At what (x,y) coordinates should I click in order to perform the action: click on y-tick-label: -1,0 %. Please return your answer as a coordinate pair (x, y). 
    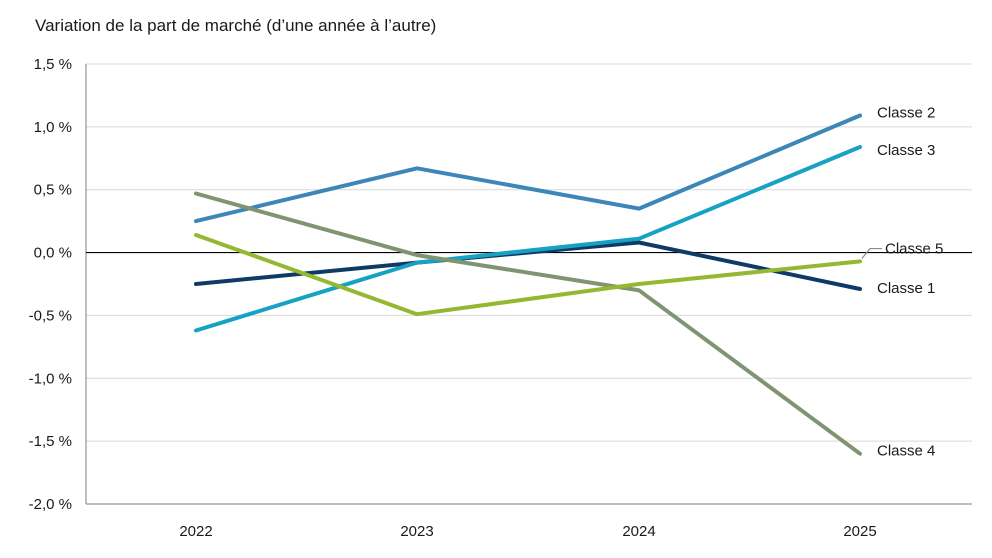
    Looking at the image, I should click on (50, 378).